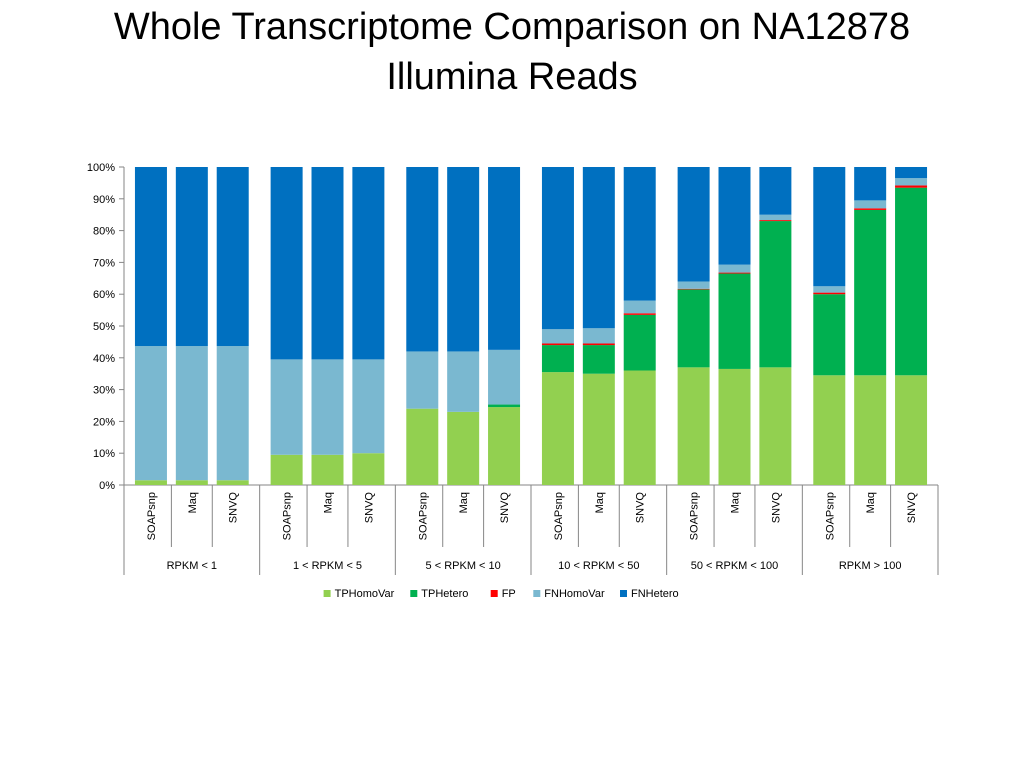 Image resolution: width=1024 pixels, height=768 pixels. Describe the element at coordinates (104, 359) in the screenshot. I see `y-tick-label: 40%` at that location.